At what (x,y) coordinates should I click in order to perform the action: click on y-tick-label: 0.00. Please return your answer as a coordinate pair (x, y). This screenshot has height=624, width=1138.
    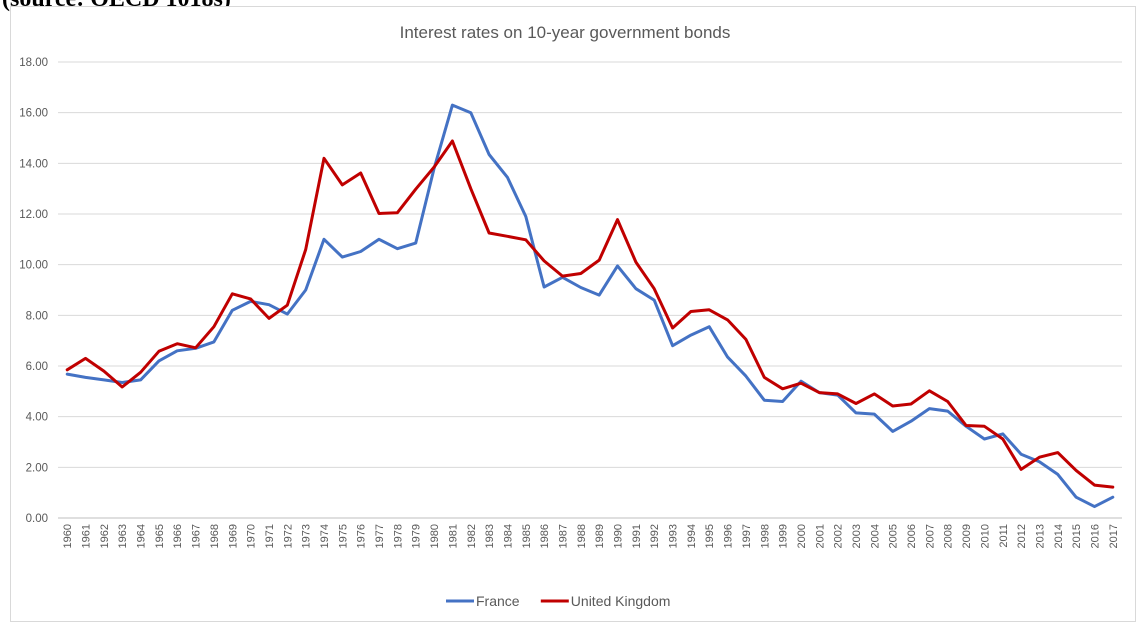
    Looking at the image, I should click on (37, 519).